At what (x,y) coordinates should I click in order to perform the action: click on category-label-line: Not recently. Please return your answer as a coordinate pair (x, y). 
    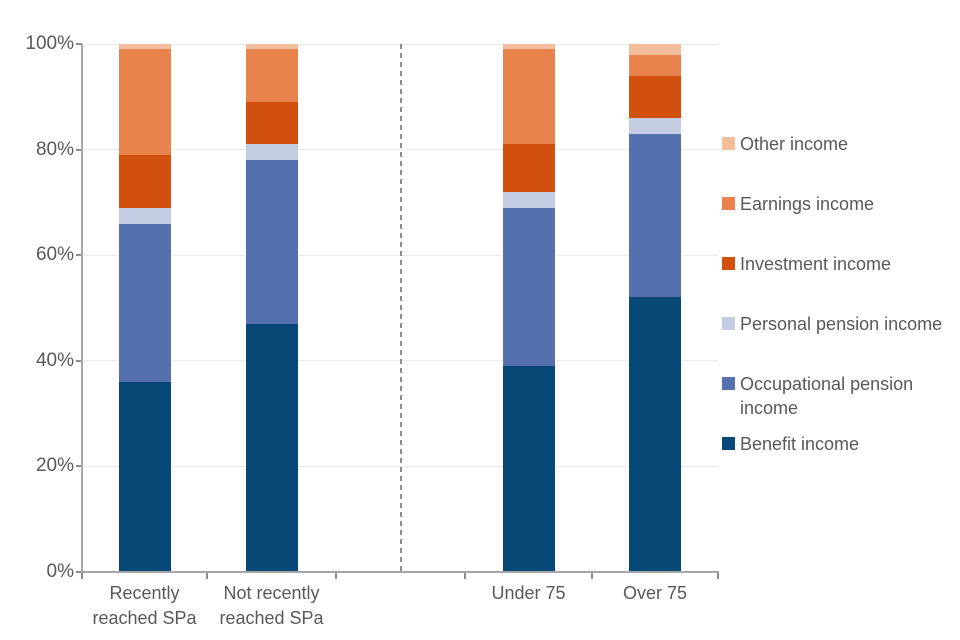
    Looking at the image, I should click on (271, 593).